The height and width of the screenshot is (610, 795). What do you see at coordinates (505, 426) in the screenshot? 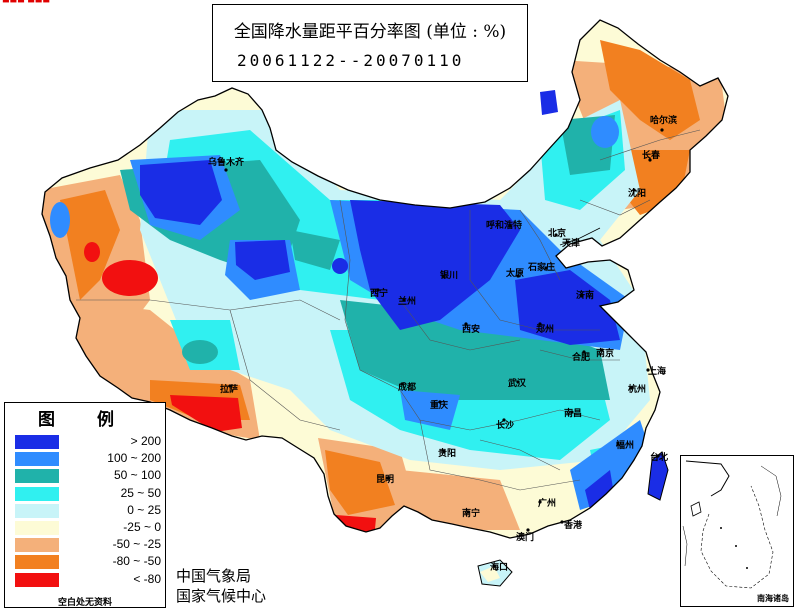
I see `city-label-changsha: 长沙` at bounding box center [505, 426].